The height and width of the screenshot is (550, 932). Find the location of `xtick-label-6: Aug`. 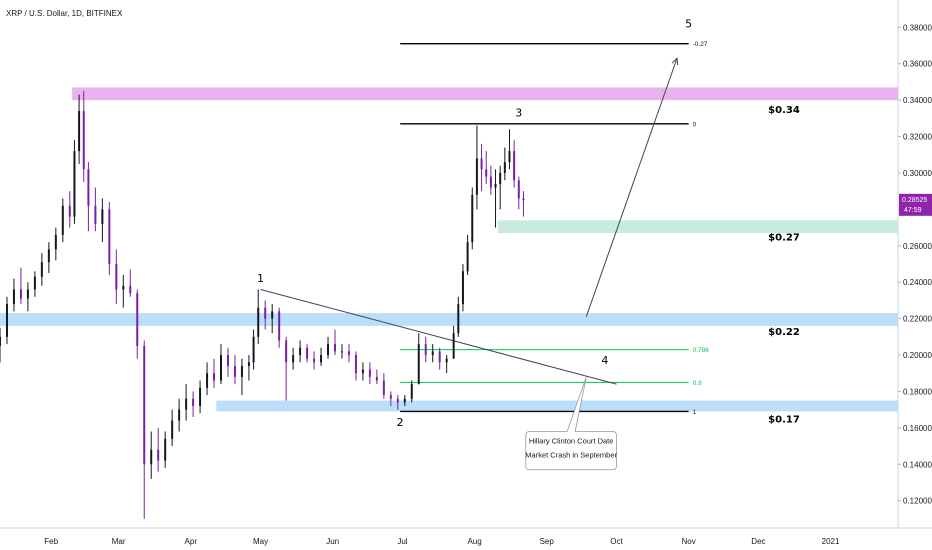

xtick-label-6: Aug is located at coordinates (474, 541).